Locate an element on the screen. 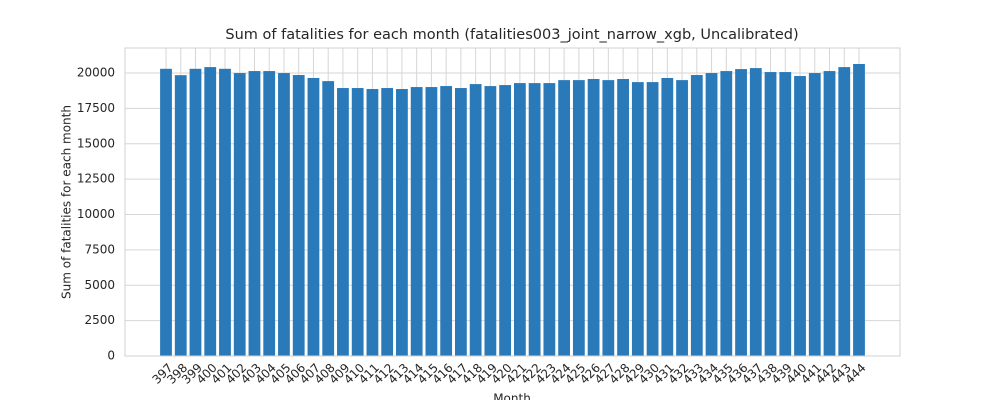 Image resolution: width=1000 pixels, height=400 pixels. y-tick-label: 10000 is located at coordinates (96, 214).